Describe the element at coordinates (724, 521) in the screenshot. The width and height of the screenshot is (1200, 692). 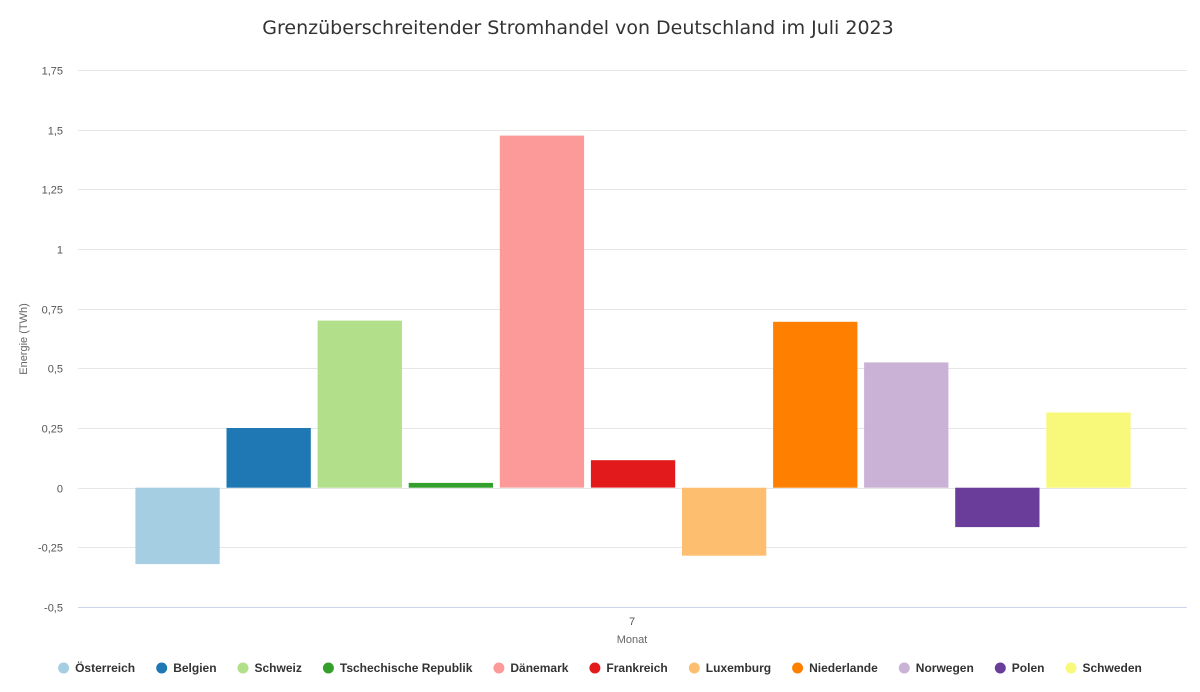
I see `bar-luxemburg` at that location.